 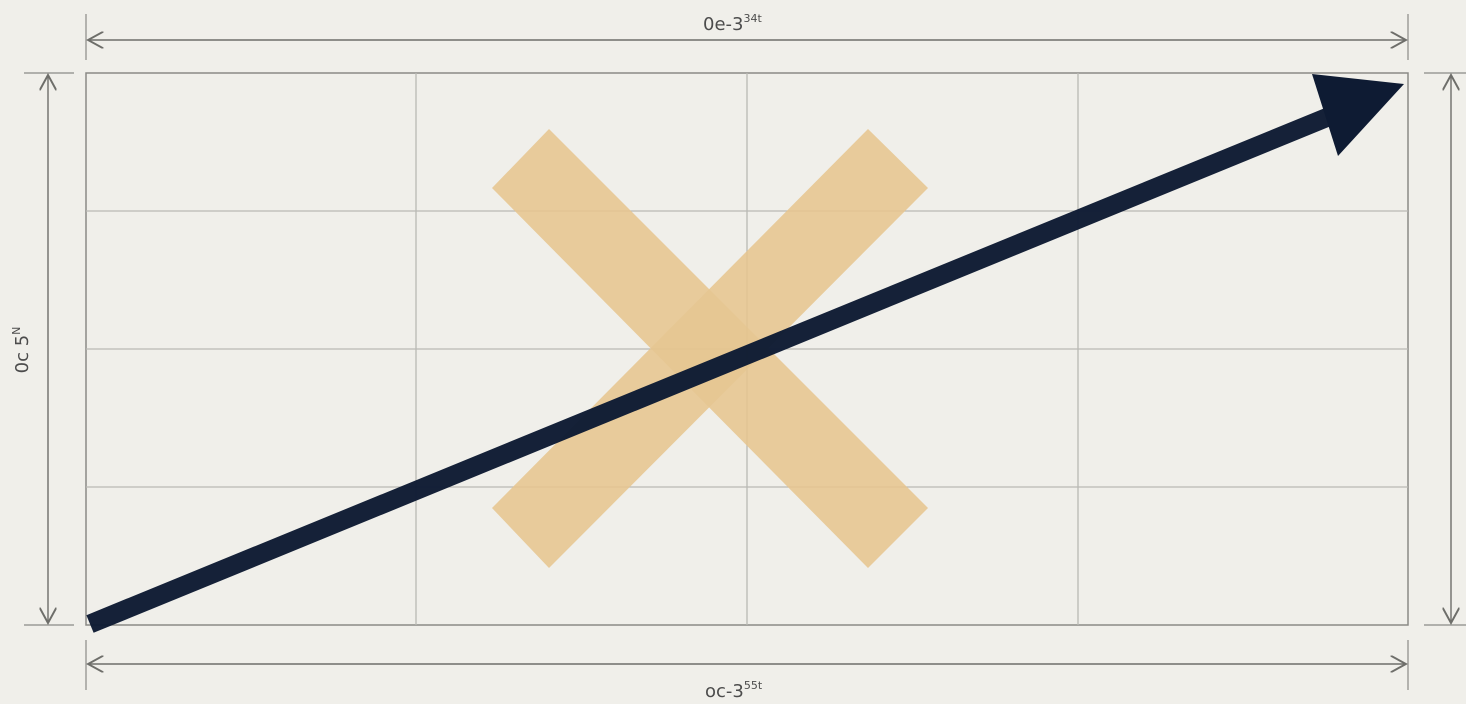 What do you see at coordinates (42, 349) in the screenshot?
I see `left-dimension: 0c 5N` at bounding box center [42, 349].